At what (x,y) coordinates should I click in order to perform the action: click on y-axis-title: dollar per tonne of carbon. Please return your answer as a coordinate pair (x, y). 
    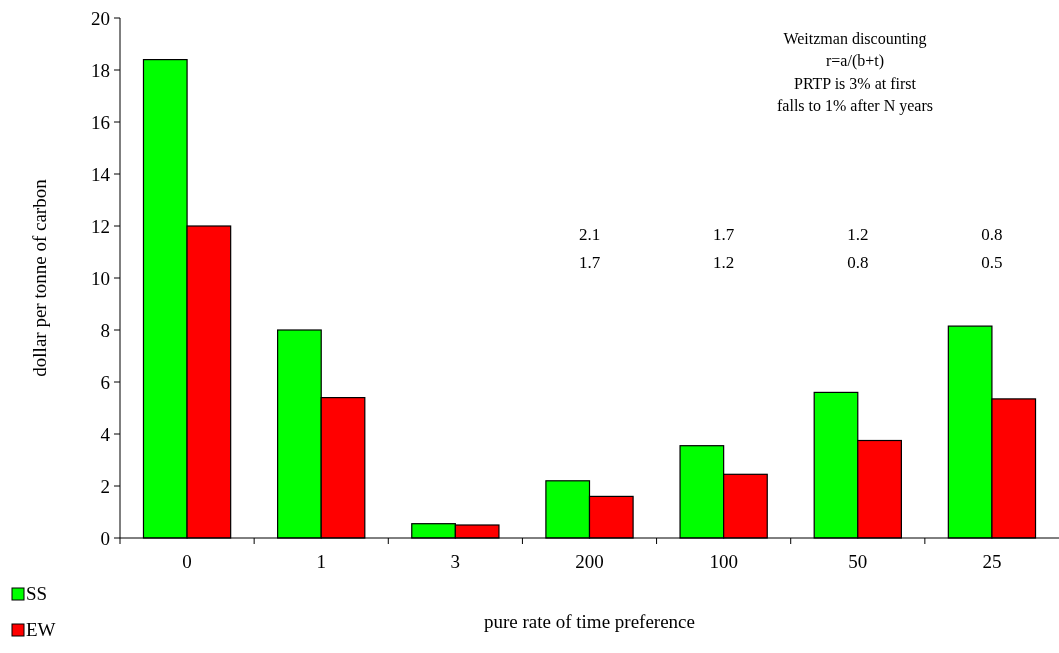
    Looking at the image, I should click on (39, 277).